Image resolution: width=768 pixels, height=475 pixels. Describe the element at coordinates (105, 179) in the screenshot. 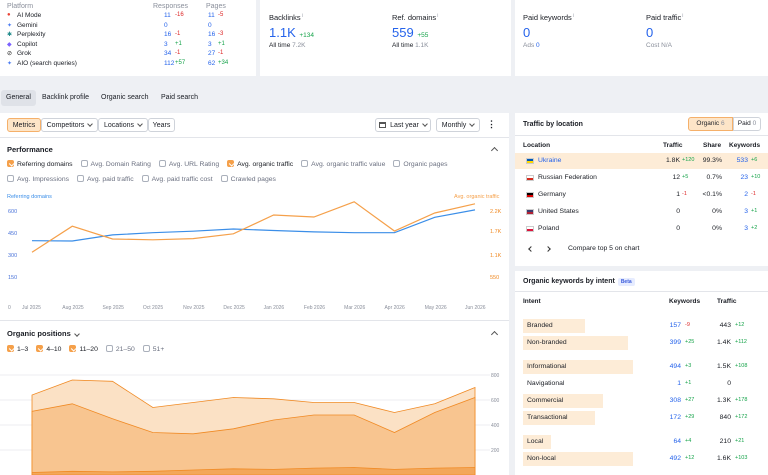

I see `metric-checkbox: Avg. paid traffic` at that location.